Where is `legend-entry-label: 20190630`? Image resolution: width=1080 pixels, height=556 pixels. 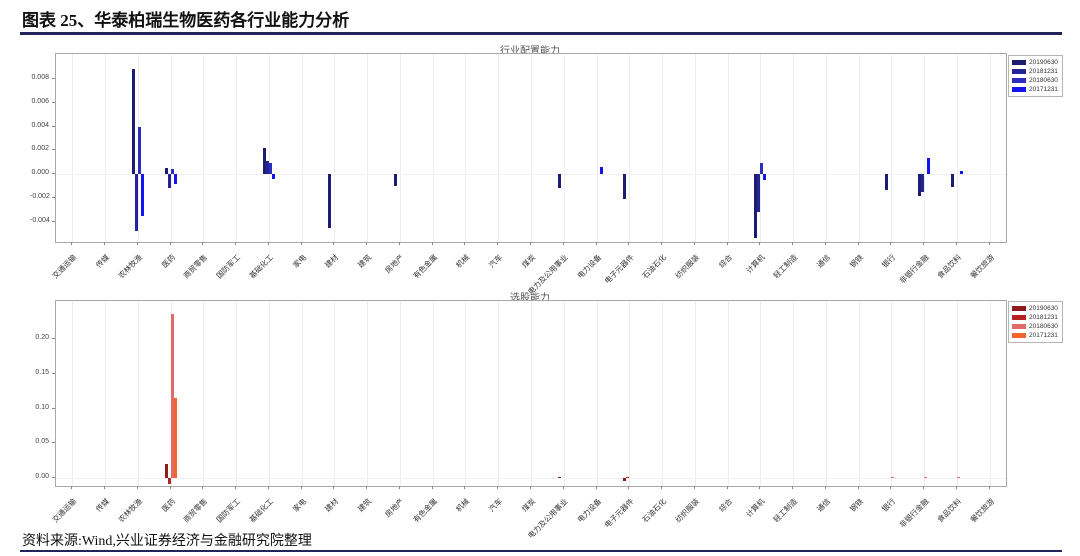 legend-entry-label: 20190630 is located at coordinates (1043, 62).